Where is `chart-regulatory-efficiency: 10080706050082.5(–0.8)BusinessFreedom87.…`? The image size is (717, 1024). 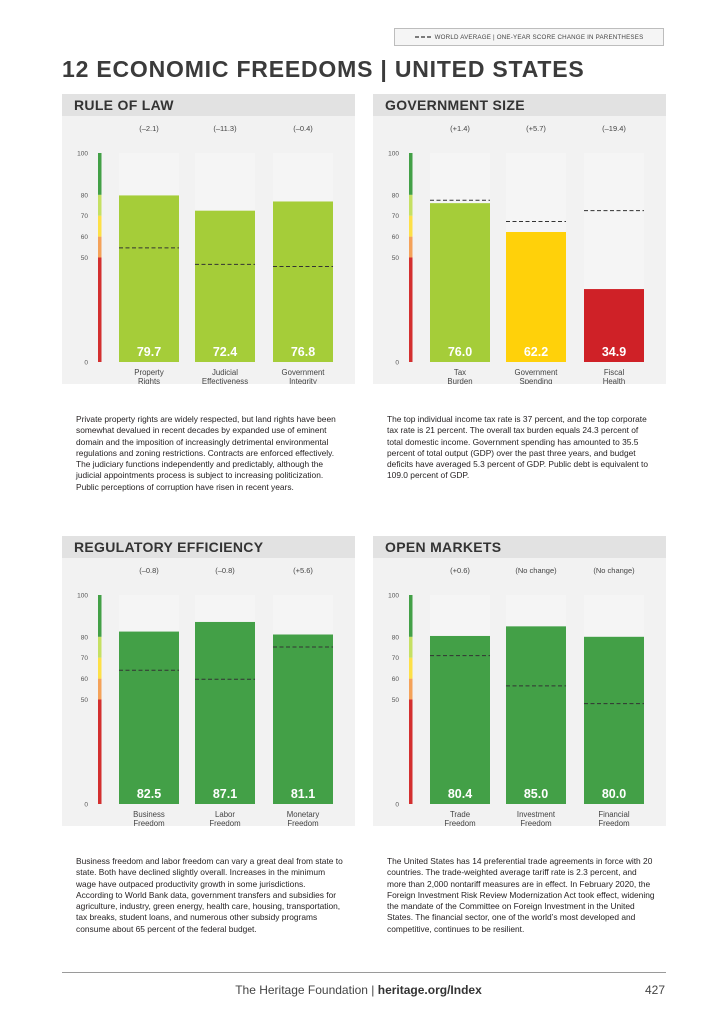 chart-regulatory-efficiency: 10080706050082.5(–0.8)BusinessFreedom87.… is located at coordinates (205, 696).